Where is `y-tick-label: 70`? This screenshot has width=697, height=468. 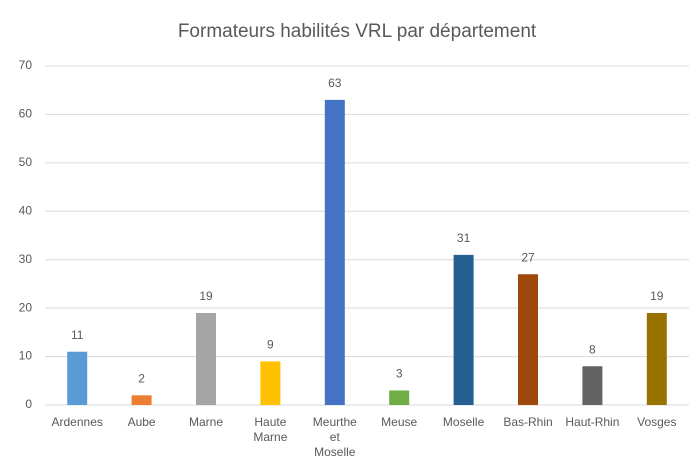
y-tick-label: 70 is located at coordinates (26, 65).